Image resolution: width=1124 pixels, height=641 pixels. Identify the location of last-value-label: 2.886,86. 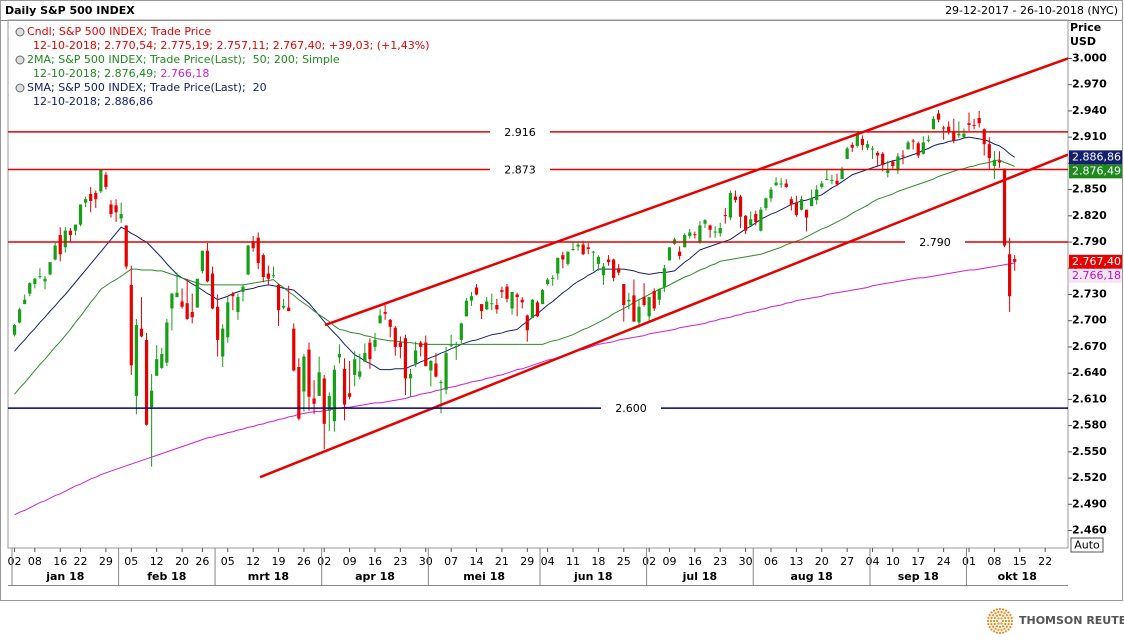
(1096, 156).